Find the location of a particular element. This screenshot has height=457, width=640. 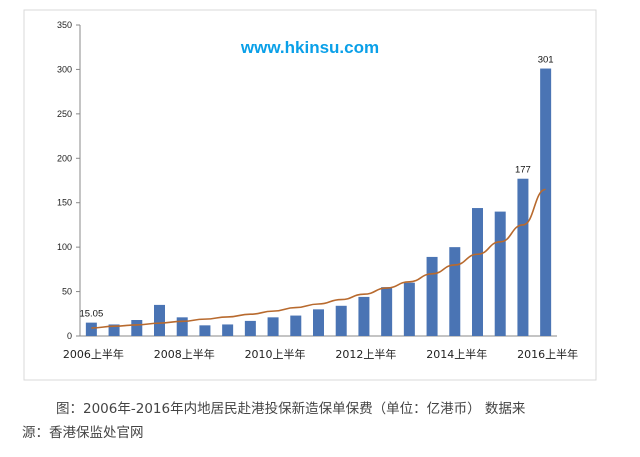

x-tick-label: 2014上半年 is located at coordinates (456, 354).